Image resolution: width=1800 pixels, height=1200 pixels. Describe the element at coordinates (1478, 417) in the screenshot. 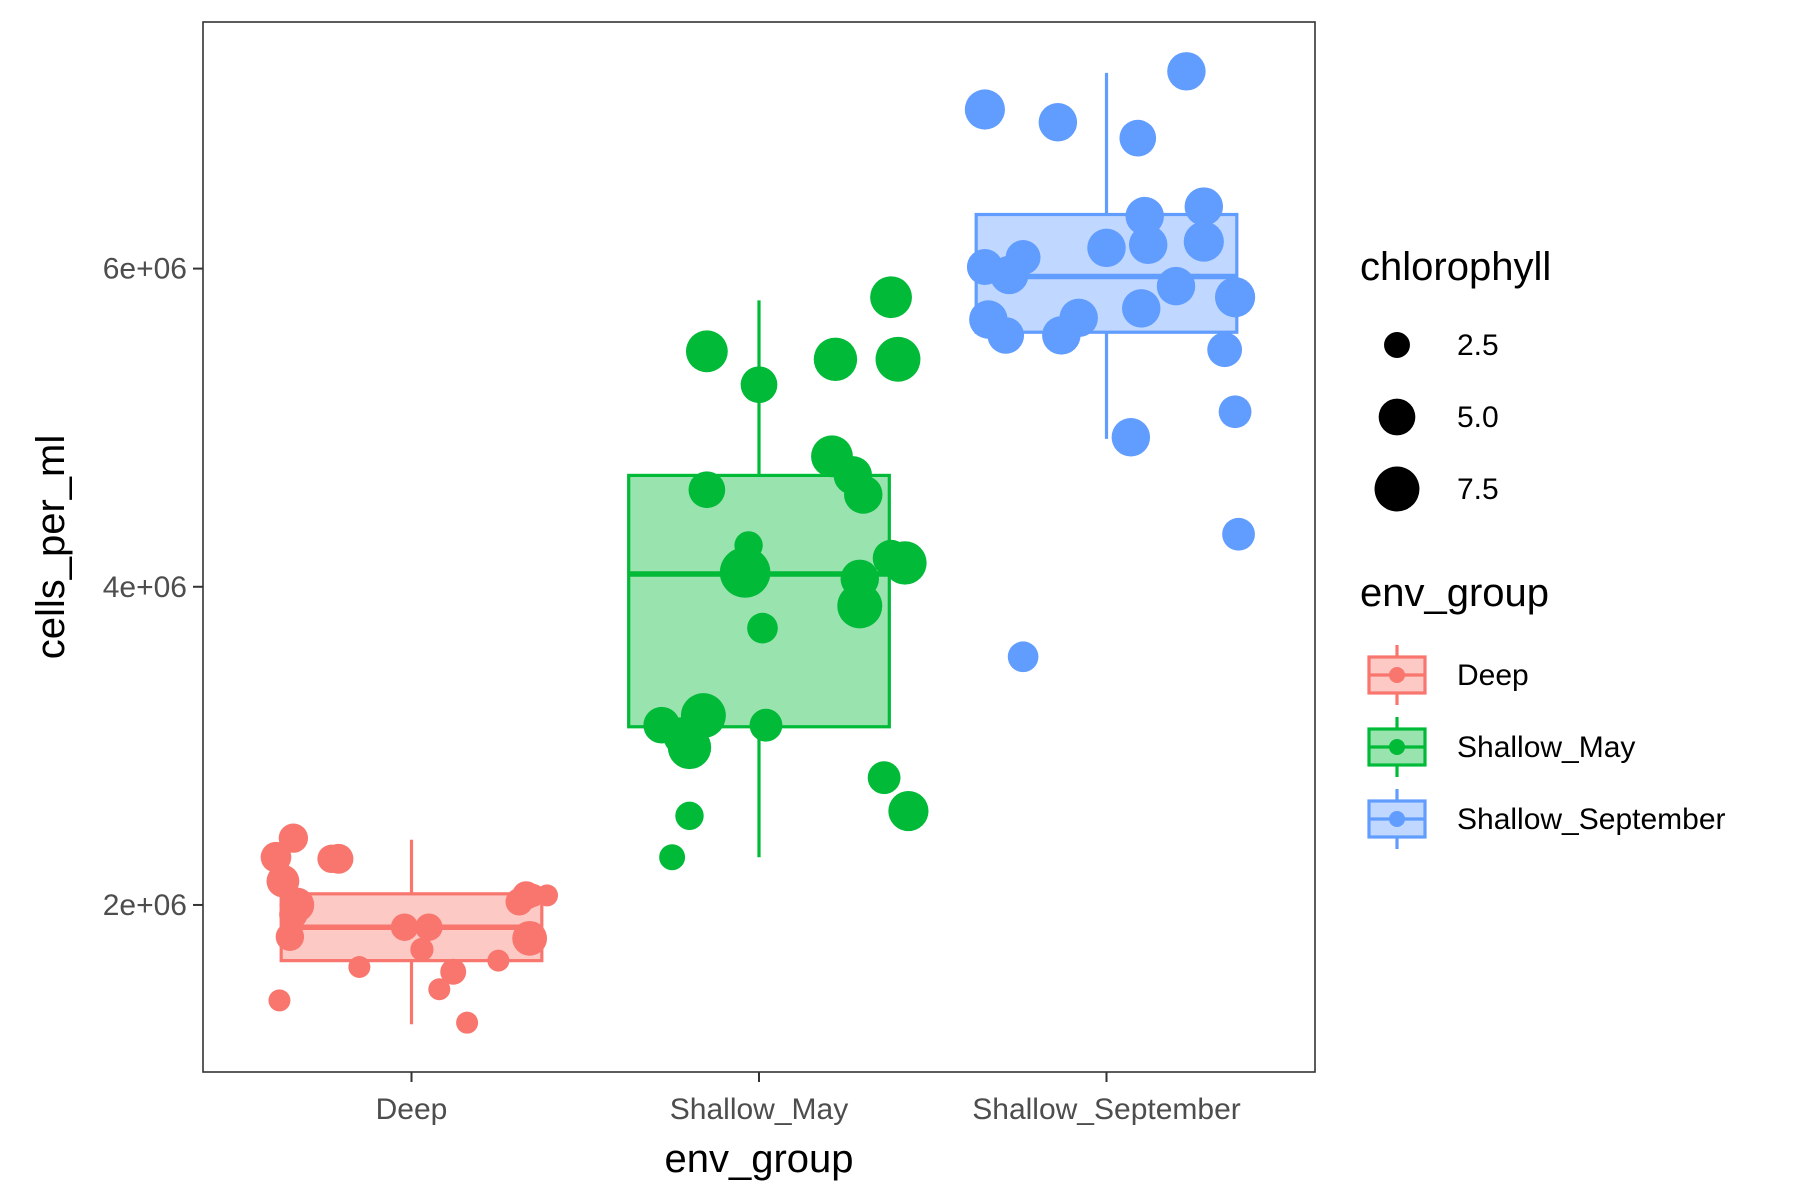

I see `size-legend-label: 5.0` at that location.